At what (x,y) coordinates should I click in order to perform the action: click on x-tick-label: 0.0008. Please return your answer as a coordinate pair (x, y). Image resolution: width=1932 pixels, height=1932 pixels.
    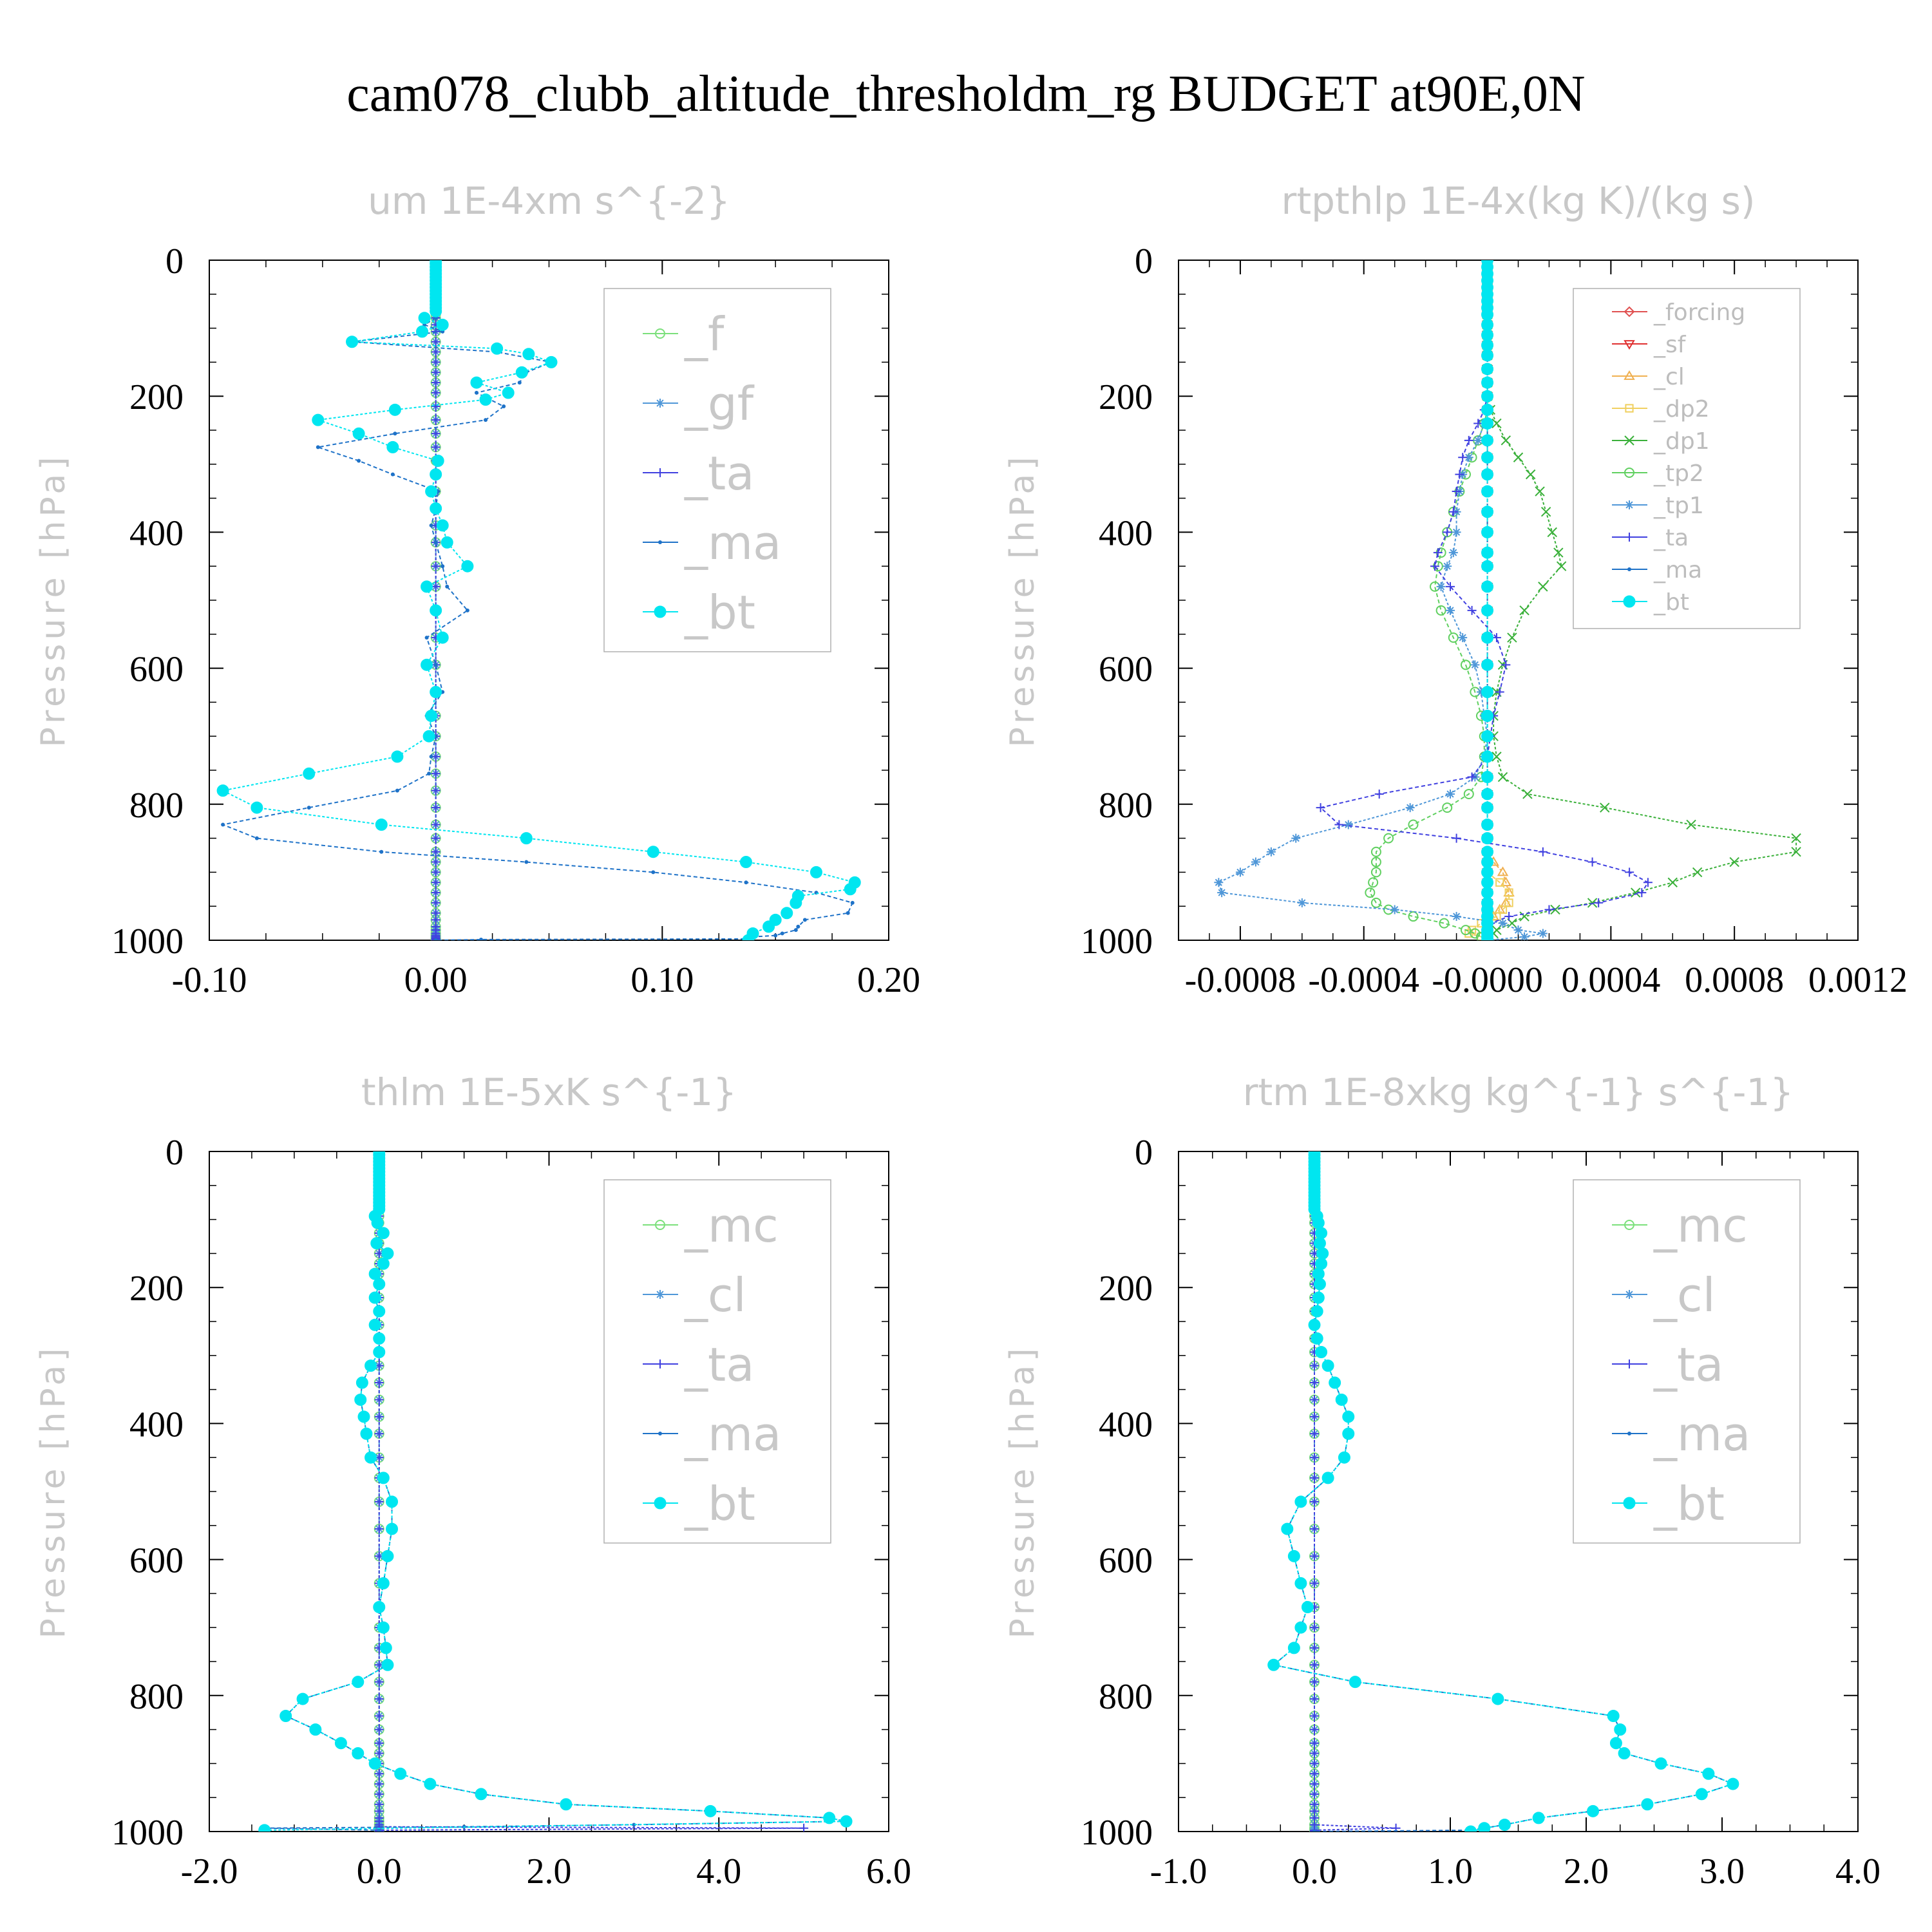
    Looking at the image, I should click on (1735, 980).